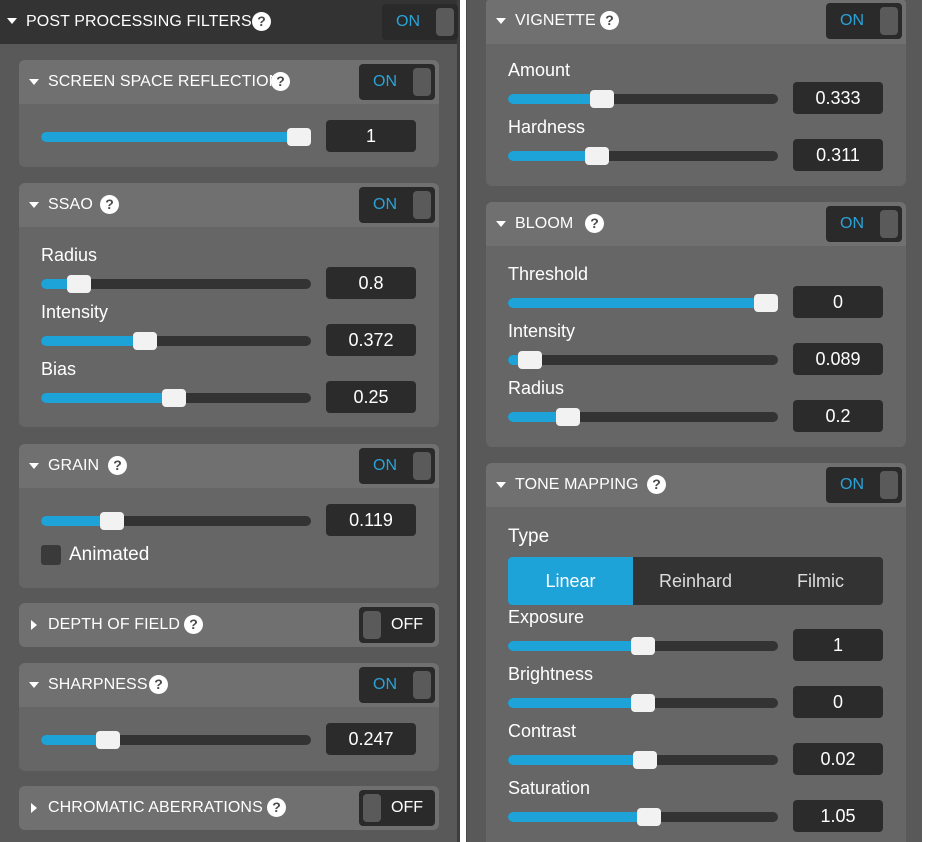 Image resolution: width=932 pixels, height=842 pixels. Describe the element at coordinates (547, 127) in the screenshot. I see `hardness-label: Hardness` at that location.